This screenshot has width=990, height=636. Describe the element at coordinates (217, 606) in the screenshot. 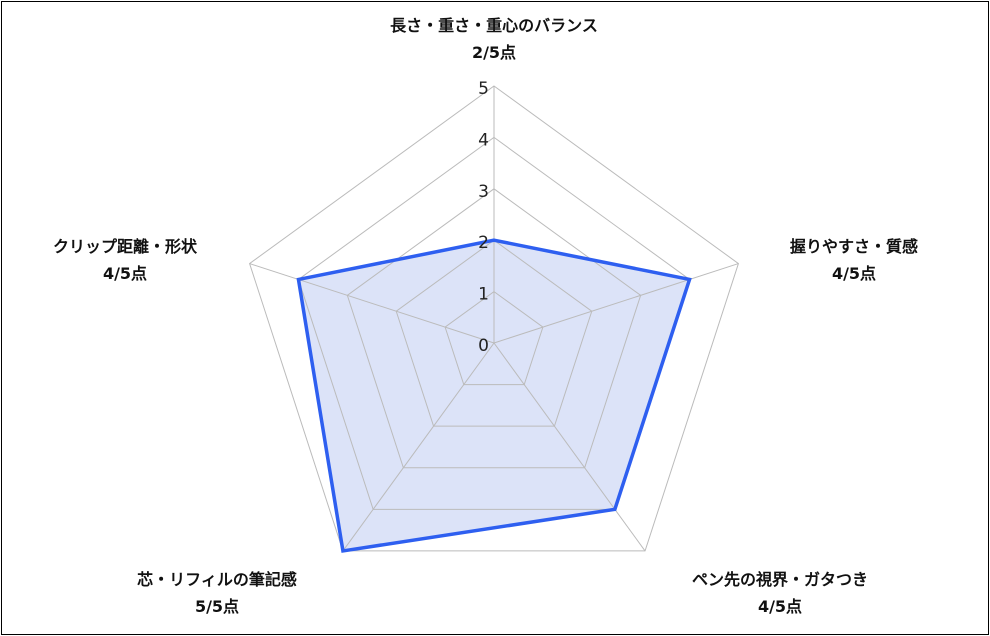

I see `axis-score-label: 5/5点` at that location.